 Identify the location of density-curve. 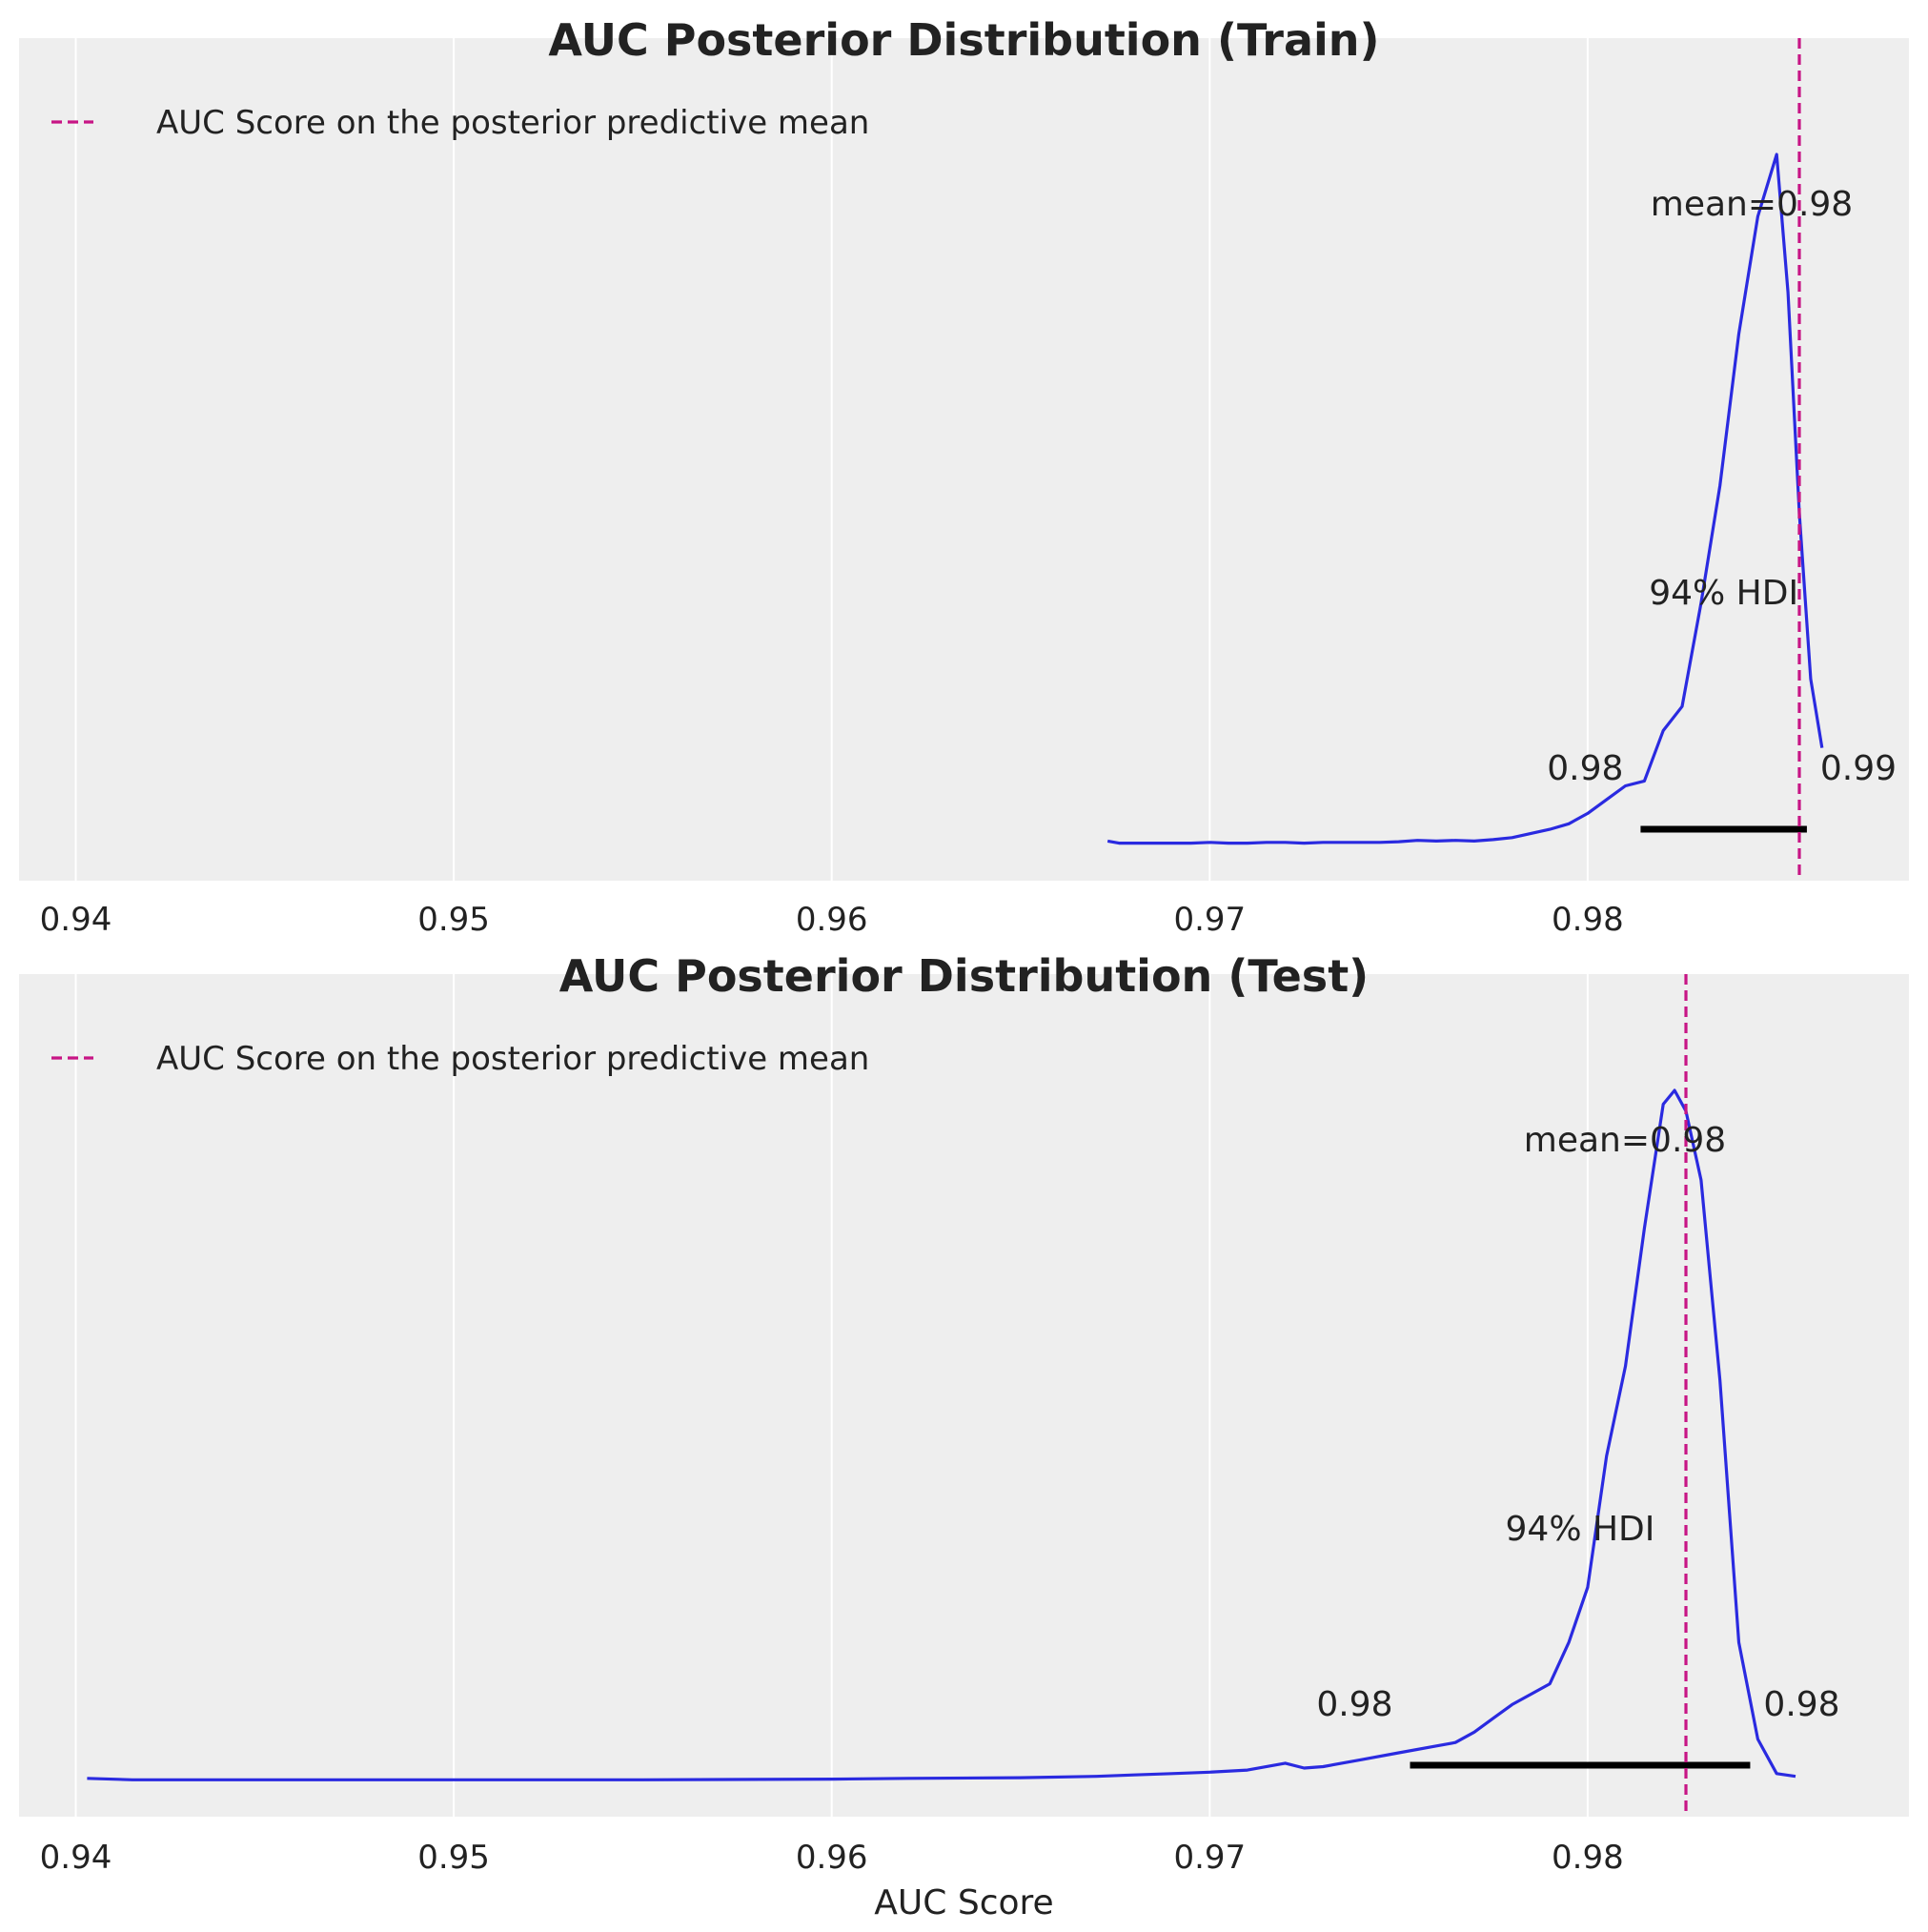
(1465, 499).